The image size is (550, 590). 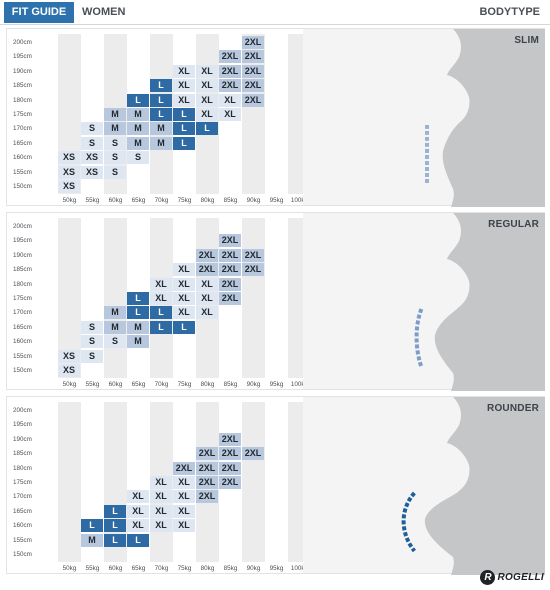 I want to click on header-divider, so click(x=275, y=24).